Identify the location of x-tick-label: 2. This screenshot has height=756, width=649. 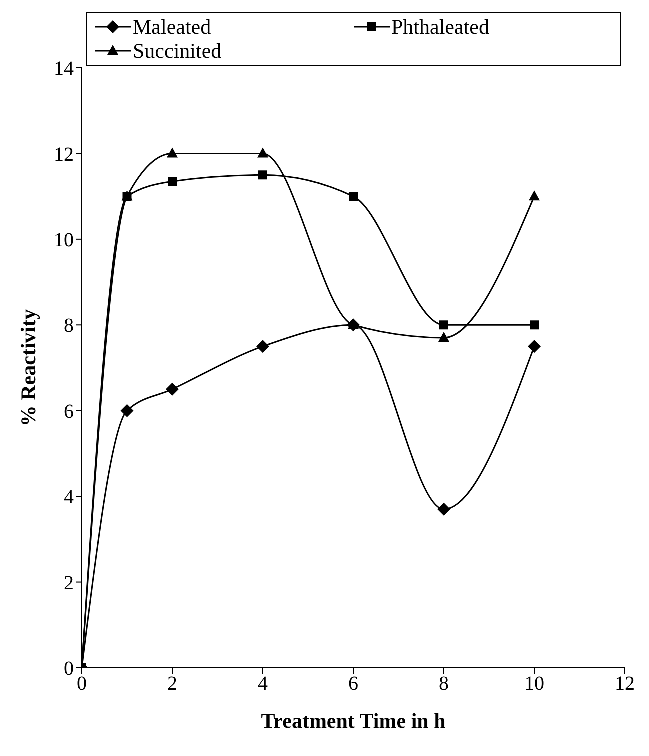
(173, 684).